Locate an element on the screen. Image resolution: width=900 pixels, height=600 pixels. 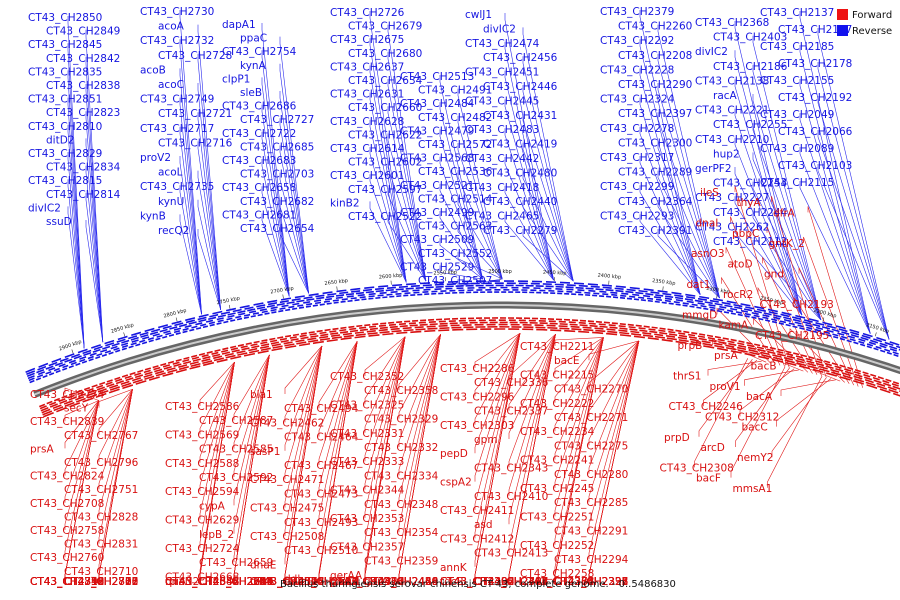
reverse-gene-label: CT43_CH2572 is located at coordinates (455, 145).